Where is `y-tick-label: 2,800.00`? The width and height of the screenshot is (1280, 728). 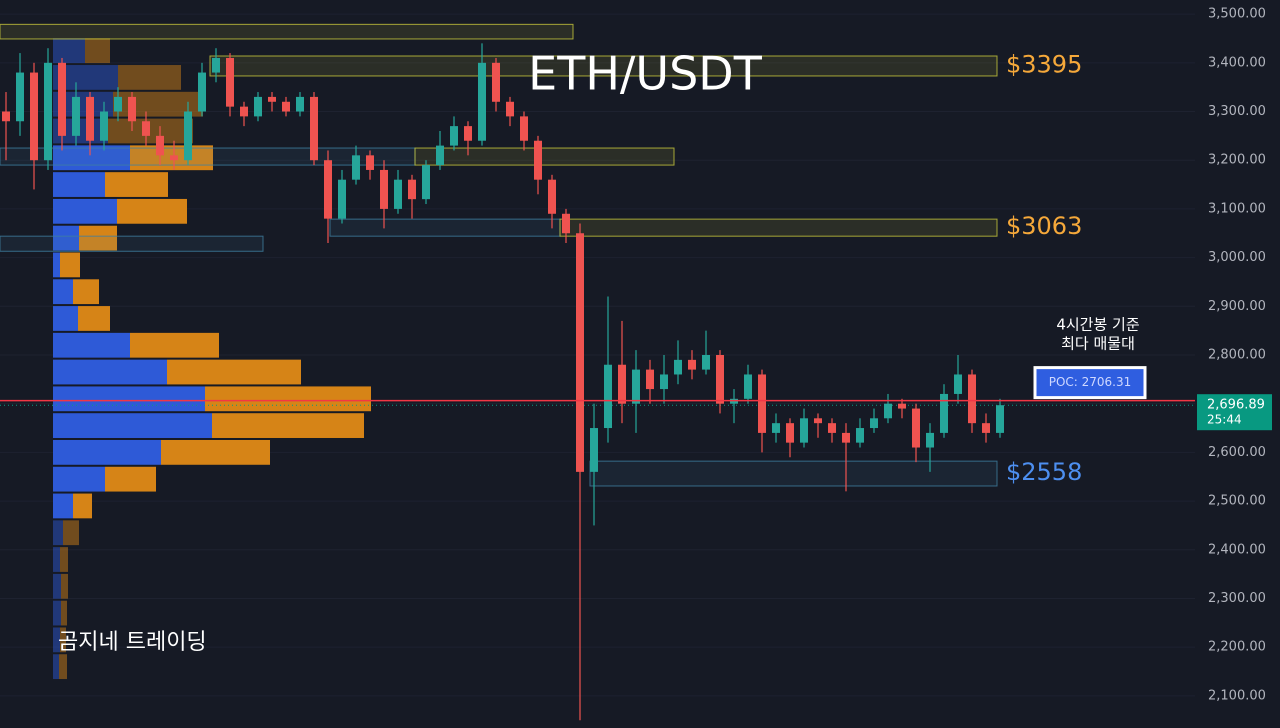 y-tick-label: 2,800.00 is located at coordinates (1237, 354).